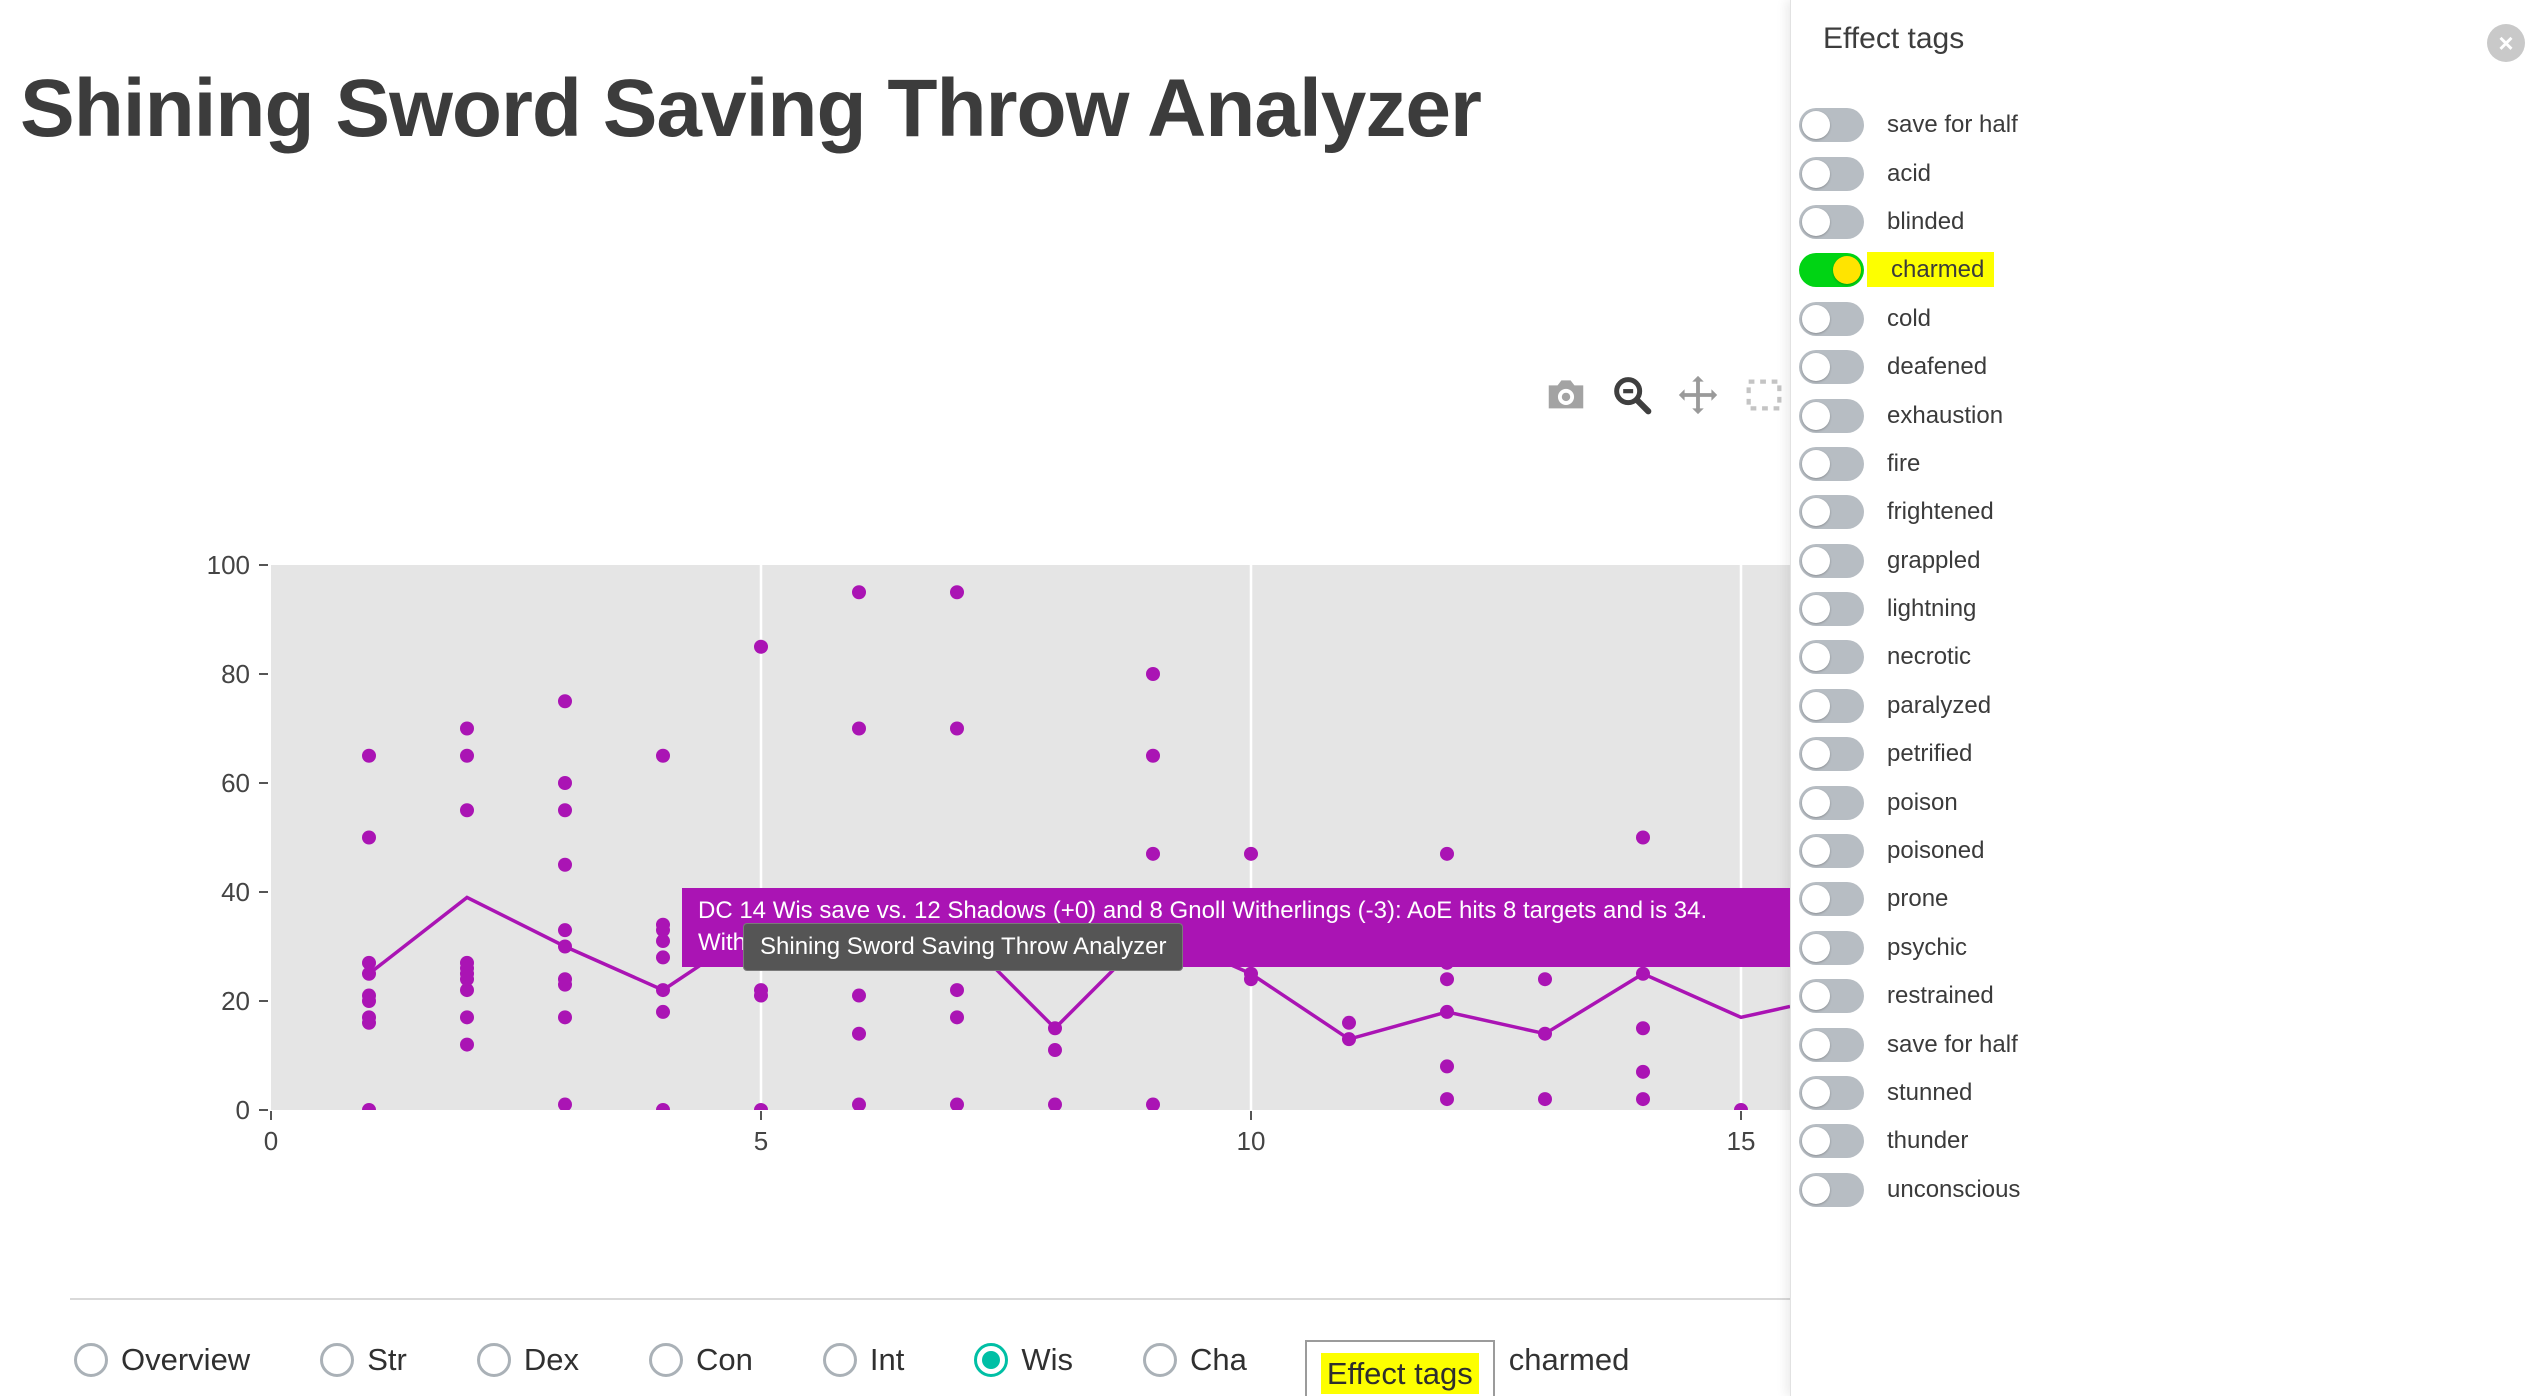  What do you see at coordinates (337, 1360) in the screenshot?
I see `radio-circle-str` at bounding box center [337, 1360].